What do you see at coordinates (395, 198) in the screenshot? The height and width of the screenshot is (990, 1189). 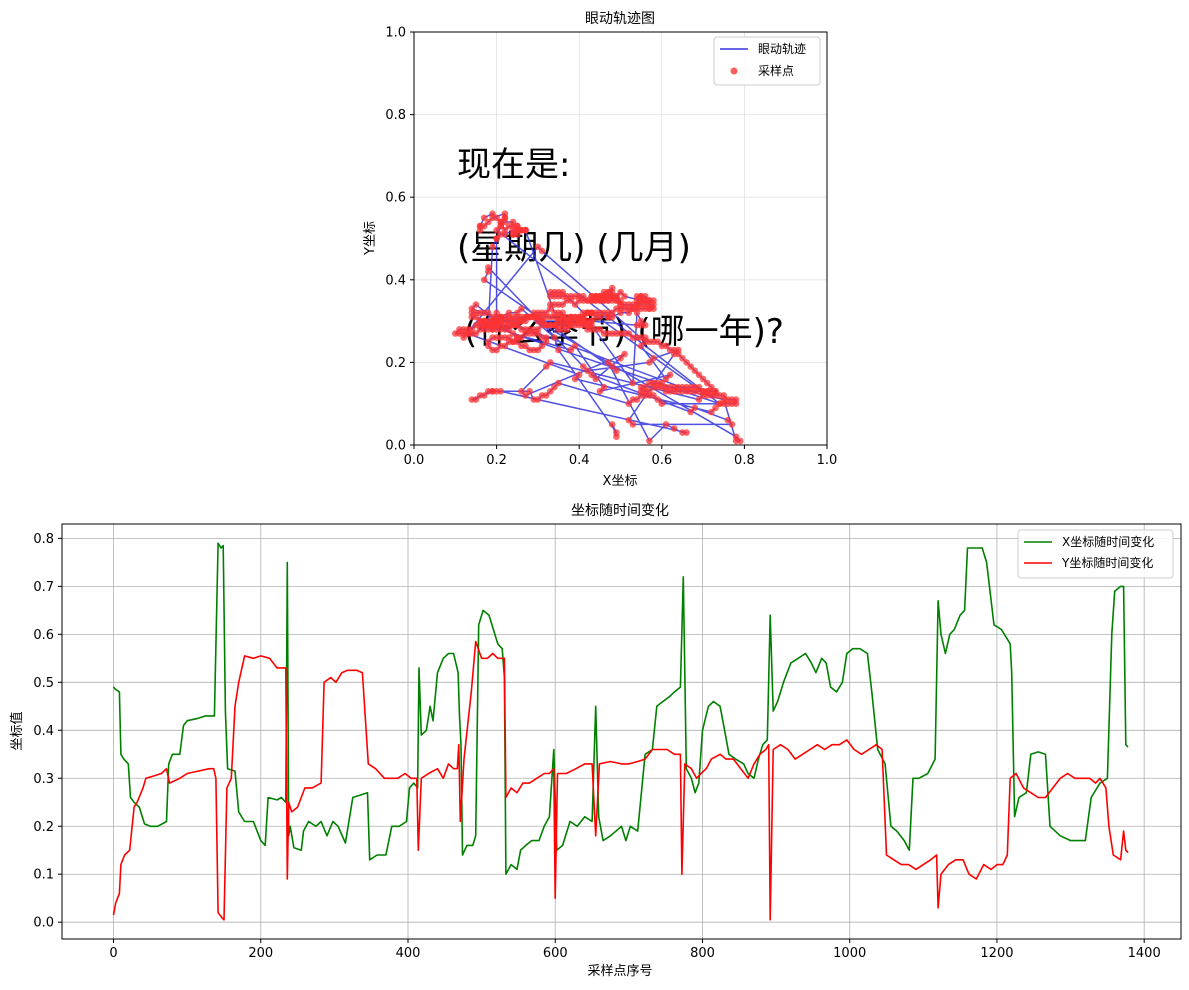 I see `top-ytick-label: 0.6` at bounding box center [395, 198].